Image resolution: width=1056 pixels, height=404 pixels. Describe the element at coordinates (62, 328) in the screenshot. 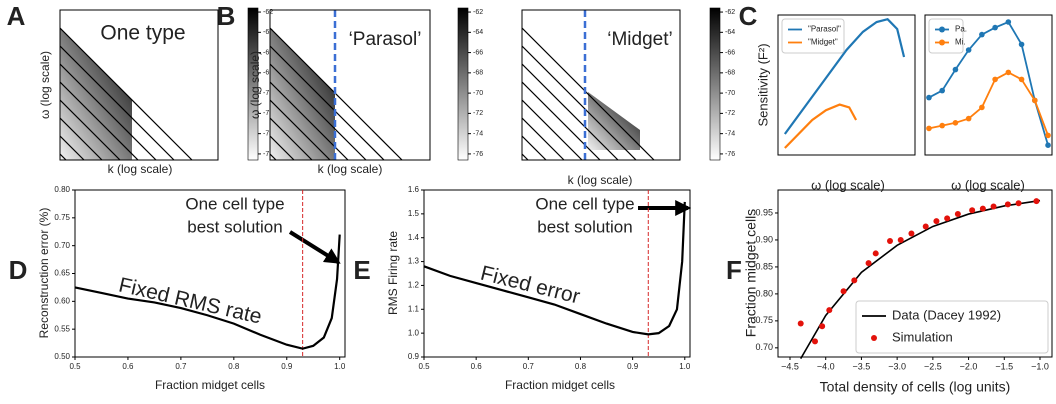

I see `y-tick-label: 0.55` at that location.